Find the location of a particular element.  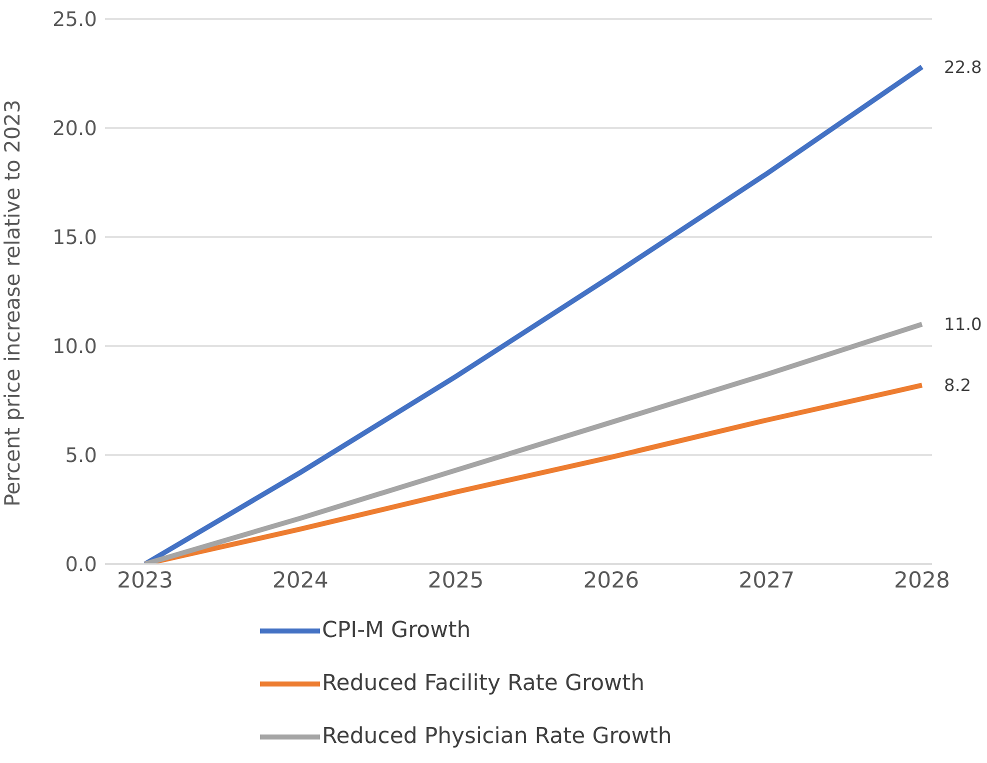

x-tick-label: 2023 is located at coordinates (145, 581).